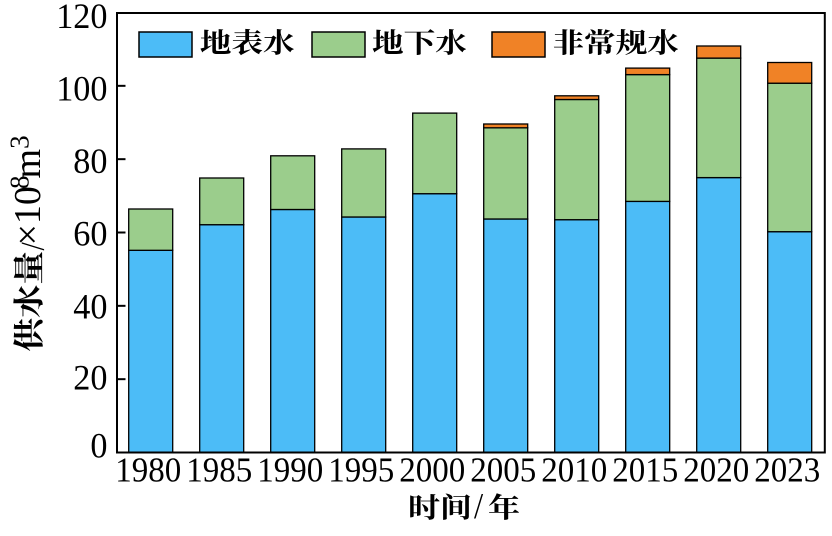 This screenshot has width=832, height=536. I want to click on svg-text: 2020, so click(716, 470).